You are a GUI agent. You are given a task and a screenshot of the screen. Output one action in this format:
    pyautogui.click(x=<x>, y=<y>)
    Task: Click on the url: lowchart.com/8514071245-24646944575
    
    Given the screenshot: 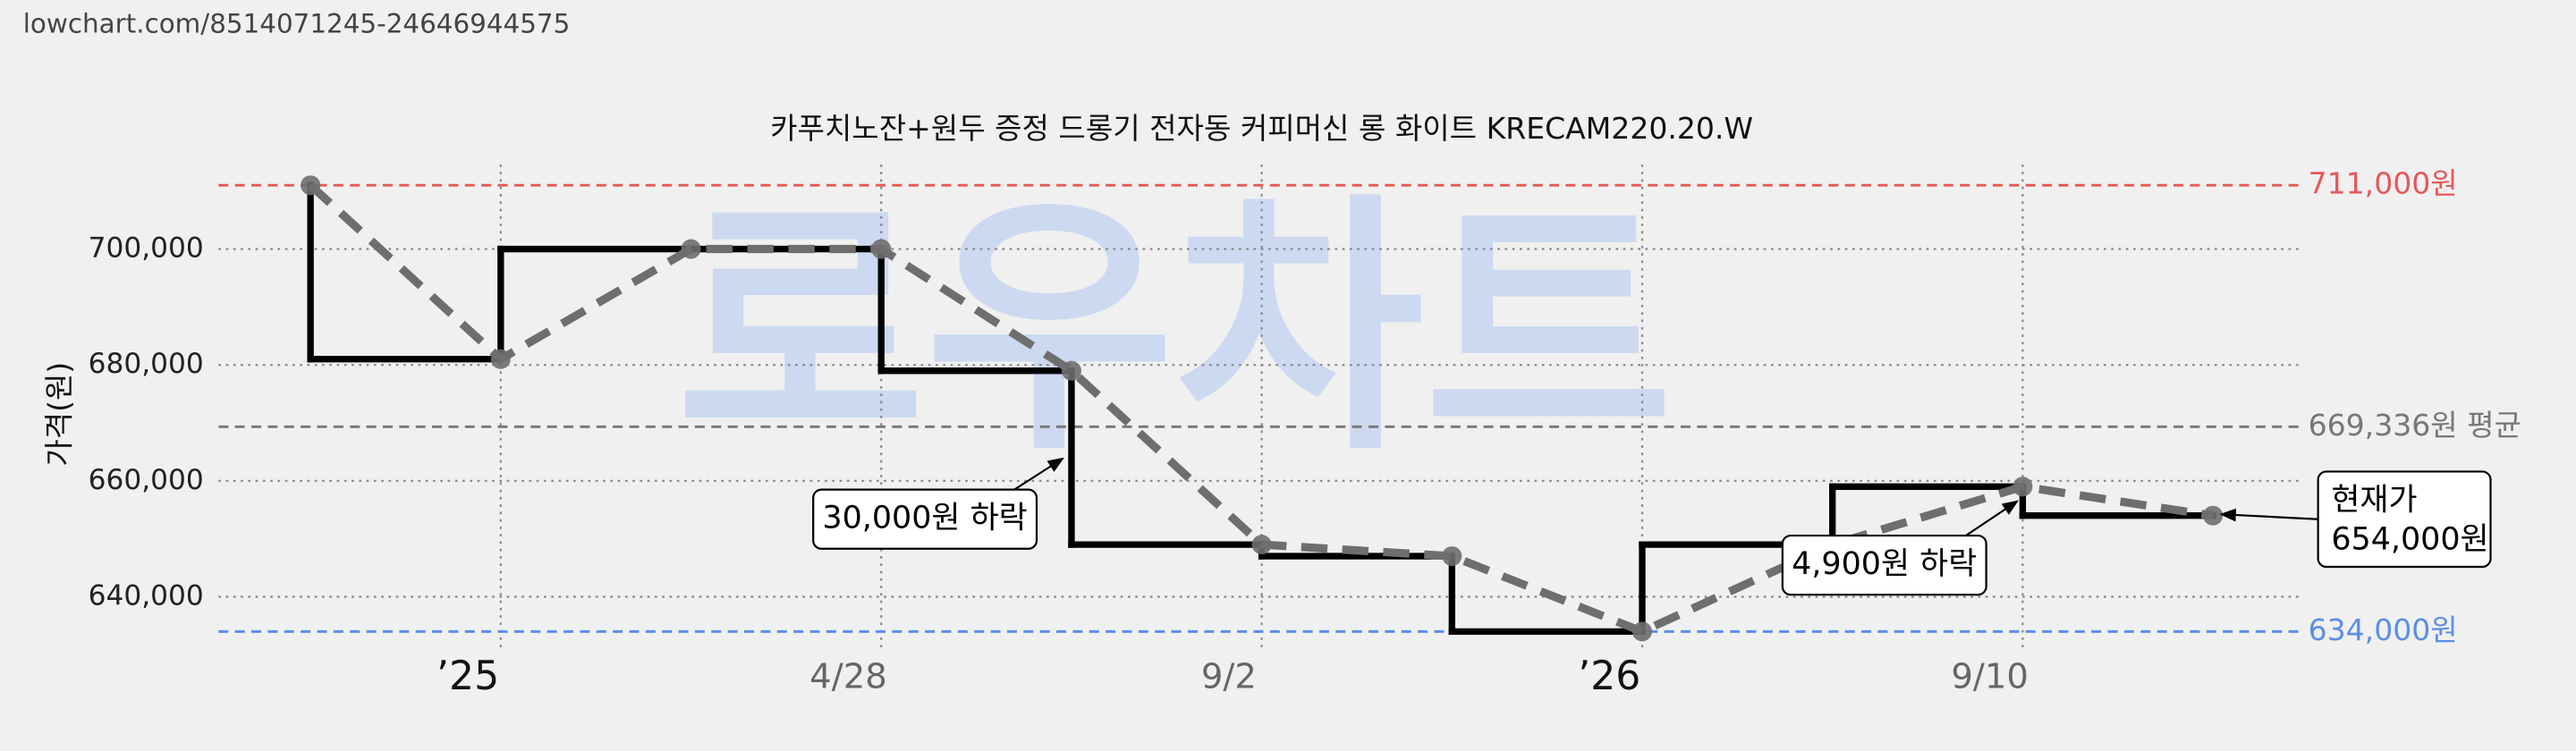 What is the action you would take?
    pyautogui.click(x=297, y=23)
    